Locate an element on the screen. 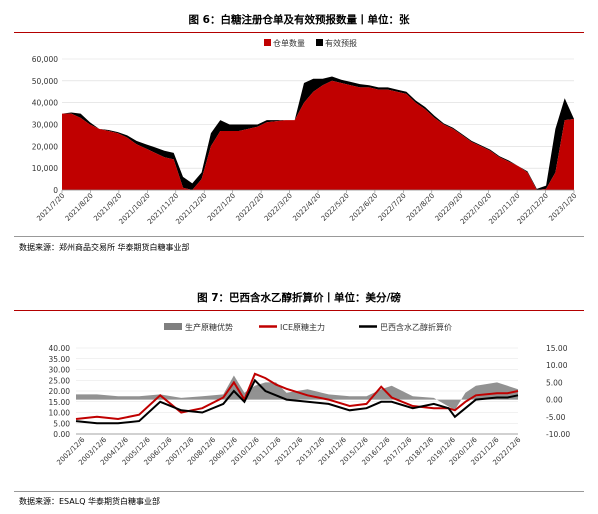  y-tick-label: 60,000 is located at coordinates (45, 59).